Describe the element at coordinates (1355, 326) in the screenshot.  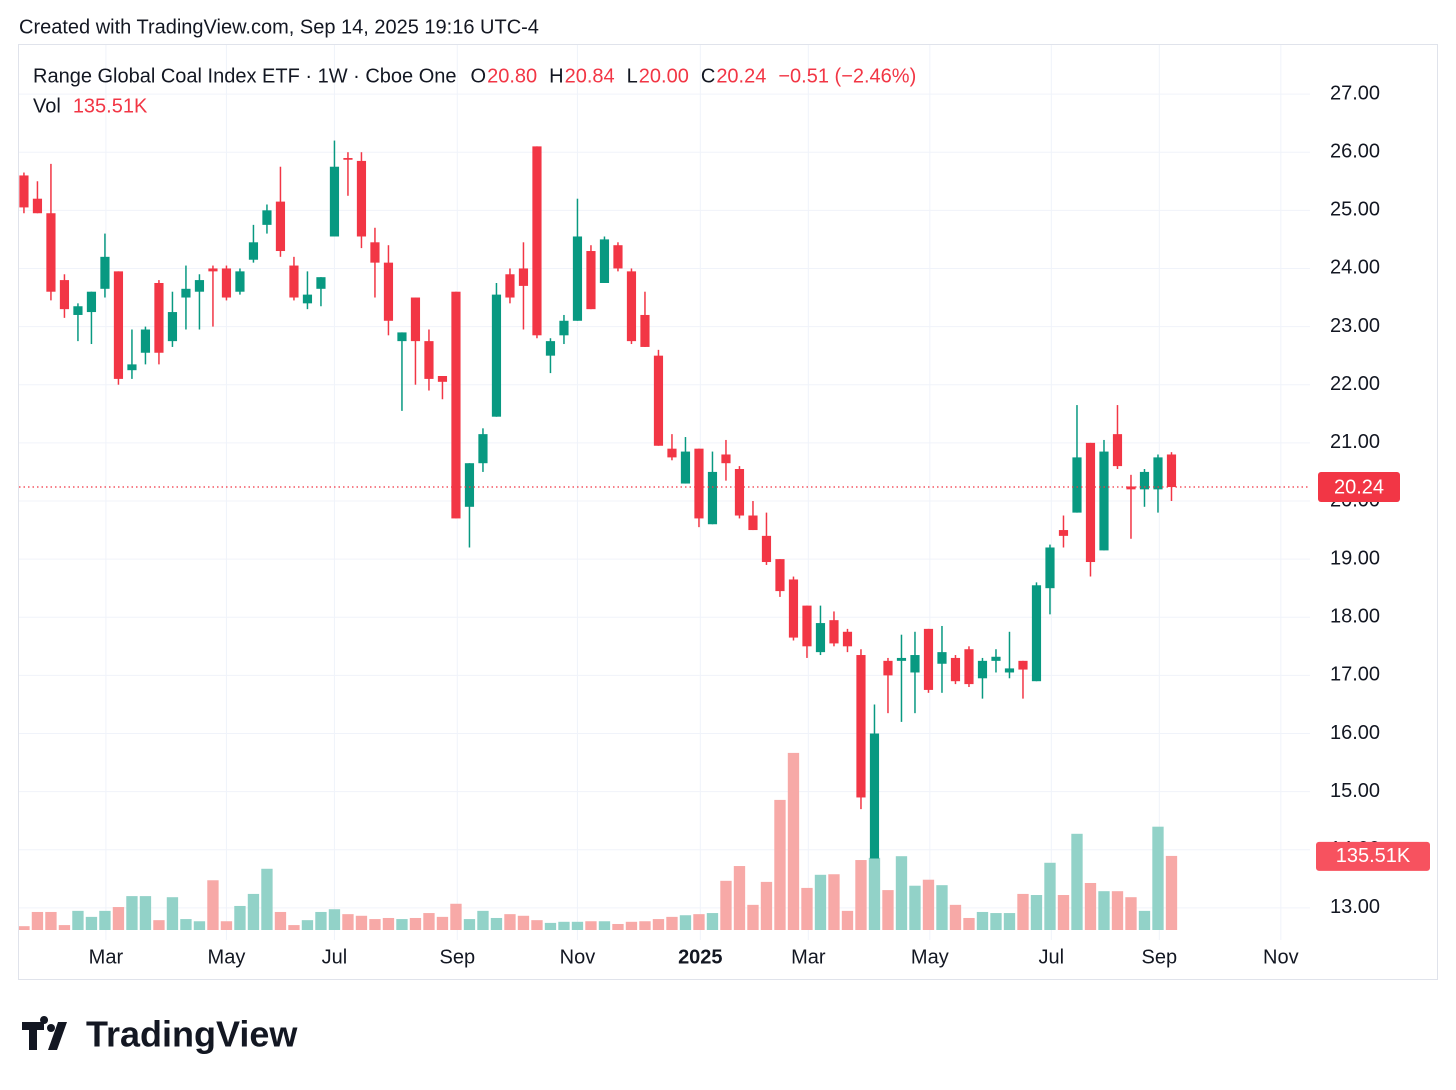
I see `y-tick-label: 23.00` at that location.